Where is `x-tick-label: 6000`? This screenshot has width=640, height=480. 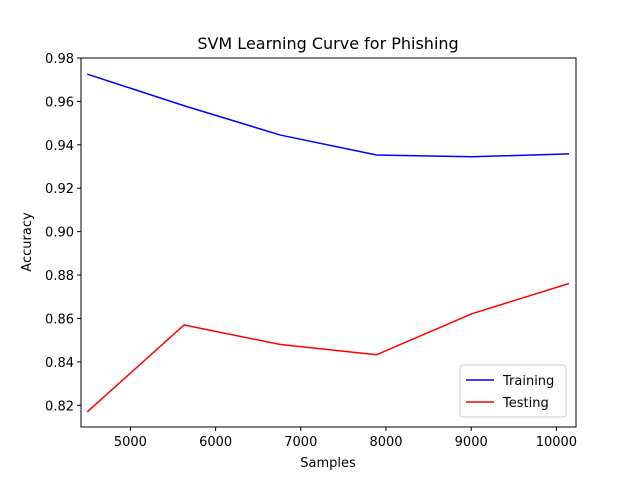
x-tick-label: 6000 is located at coordinates (215, 442).